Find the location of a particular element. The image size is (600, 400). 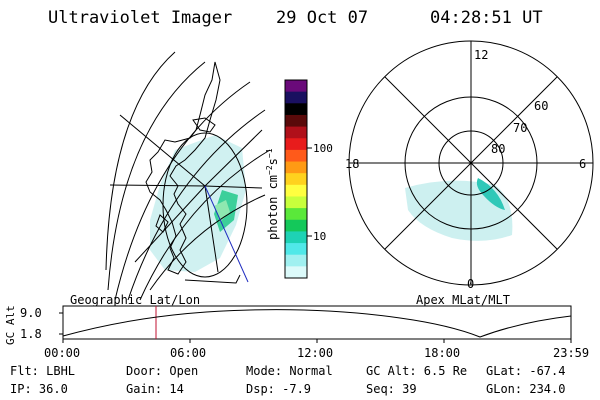

mlt-label-6: 6 is located at coordinates (582, 164).